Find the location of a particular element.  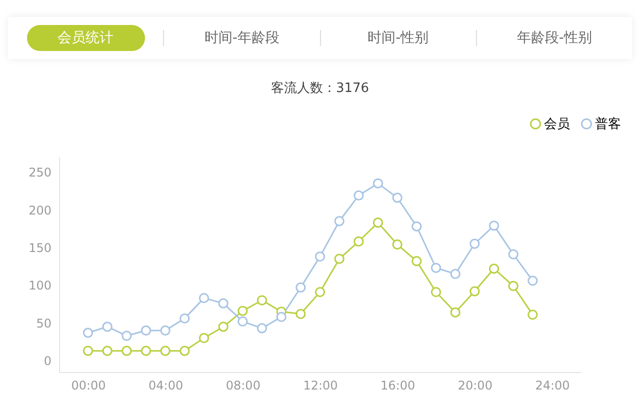

y-tick-label: 200 is located at coordinates (40, 210).